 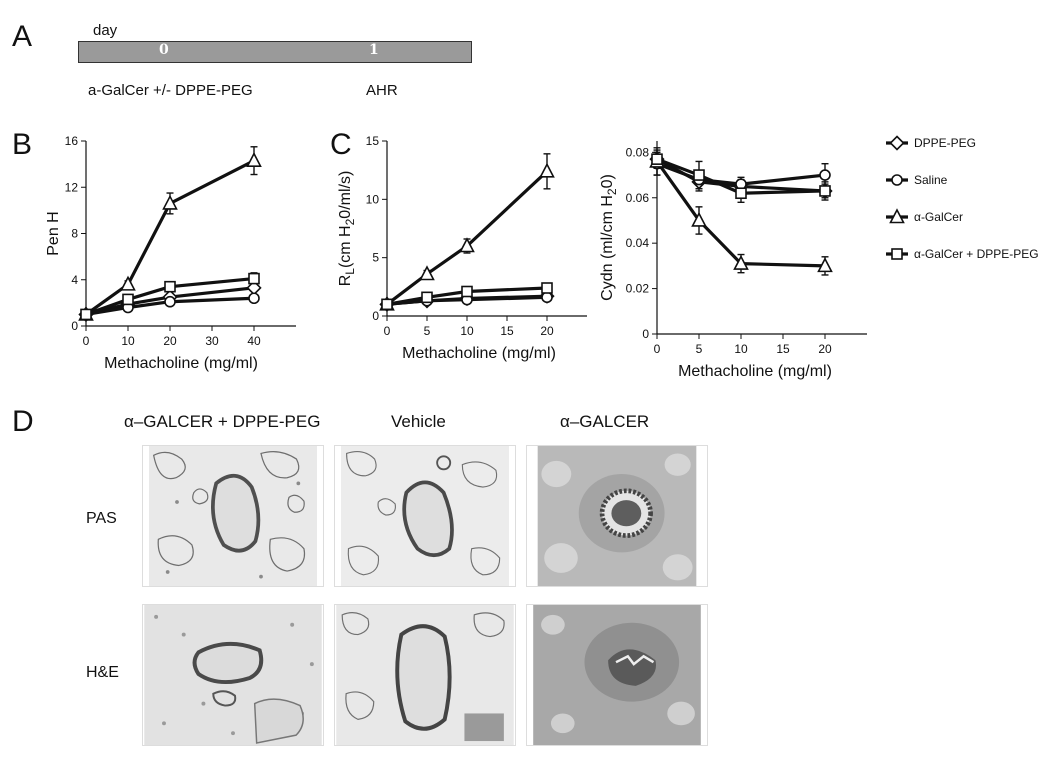 I want to click on legend-label: α-GalCer, so click(x=938, y=217).